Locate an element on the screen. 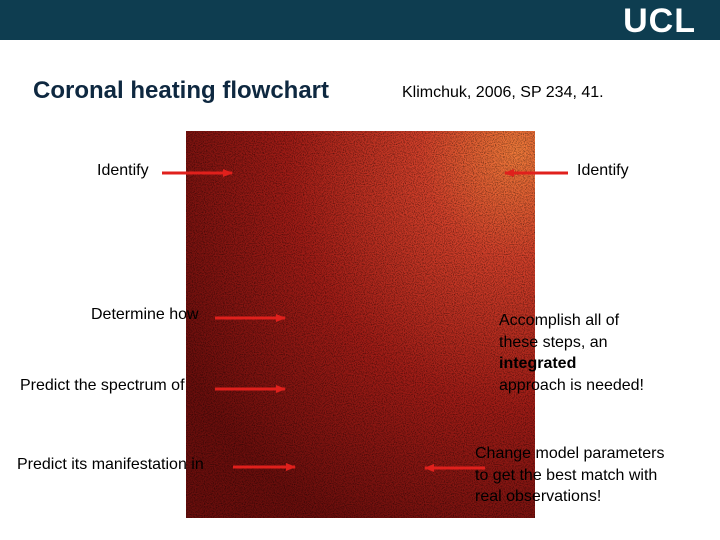 The width and height of the screenshot is (720, 540). header-bar: UCL is located at coordinates (360, 20).